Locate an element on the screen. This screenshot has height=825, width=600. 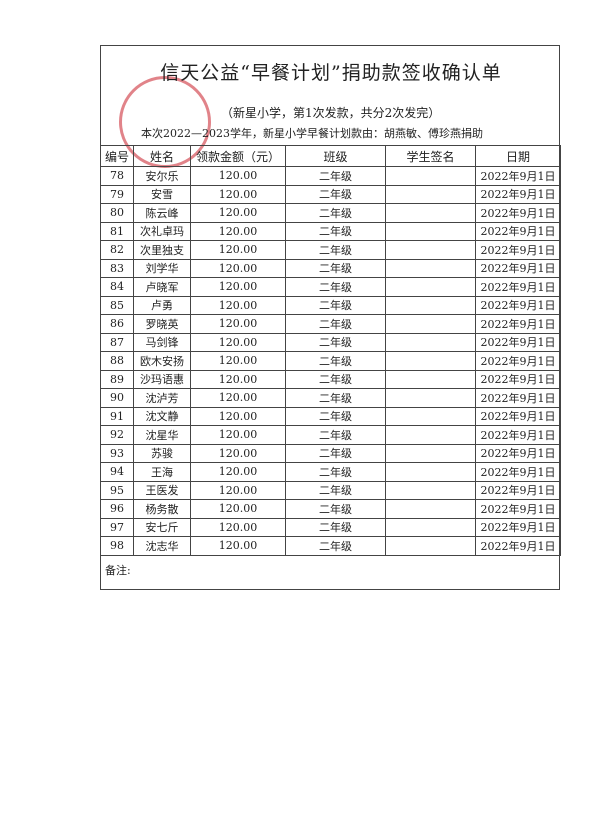
student-name: 次里独支 is located at coordinates (162, 250).